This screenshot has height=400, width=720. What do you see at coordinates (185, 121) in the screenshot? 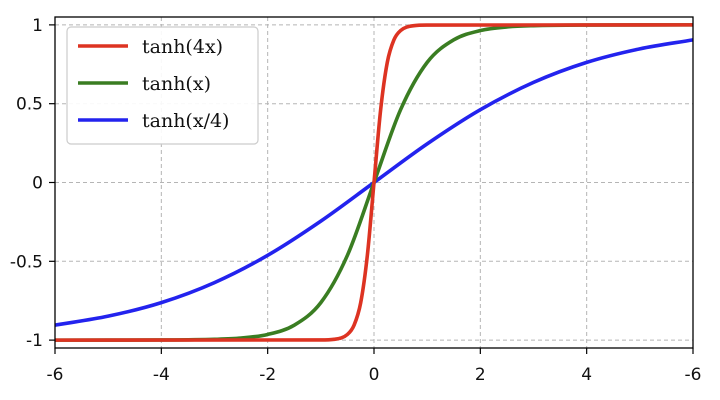
I see `legend-label: tanh(x/4)` at bounding box center [185, 121].